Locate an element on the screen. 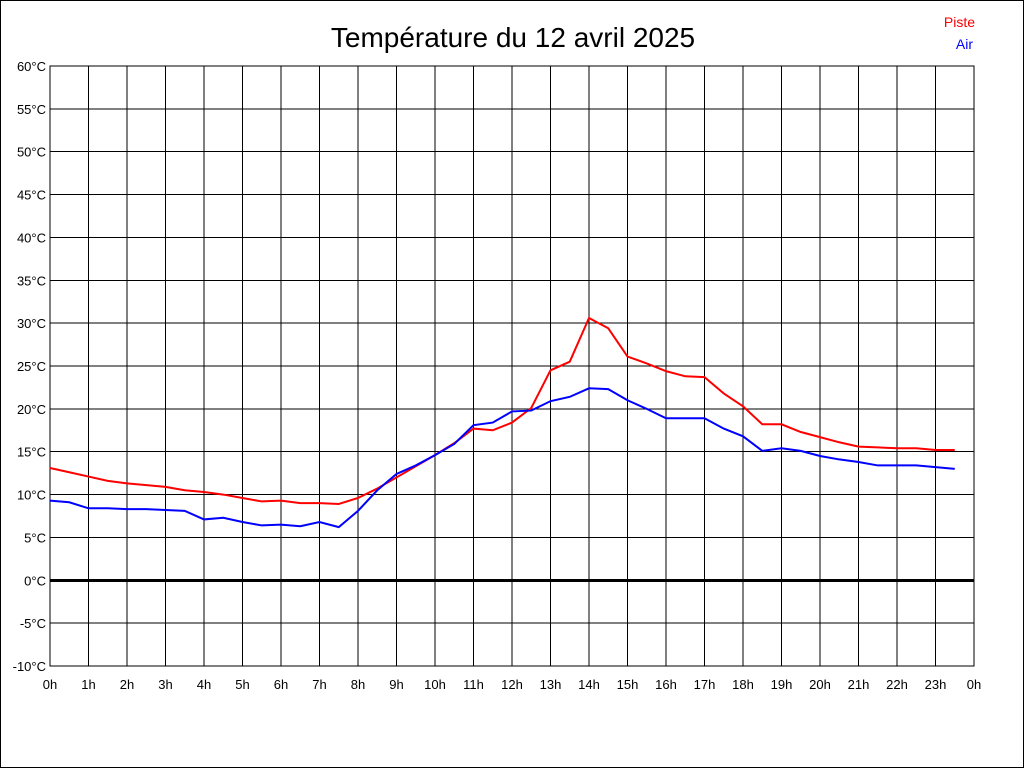 This screenshot has height=768, width=1024. x-tick-label: 13h is located at coordinates (551, 684).